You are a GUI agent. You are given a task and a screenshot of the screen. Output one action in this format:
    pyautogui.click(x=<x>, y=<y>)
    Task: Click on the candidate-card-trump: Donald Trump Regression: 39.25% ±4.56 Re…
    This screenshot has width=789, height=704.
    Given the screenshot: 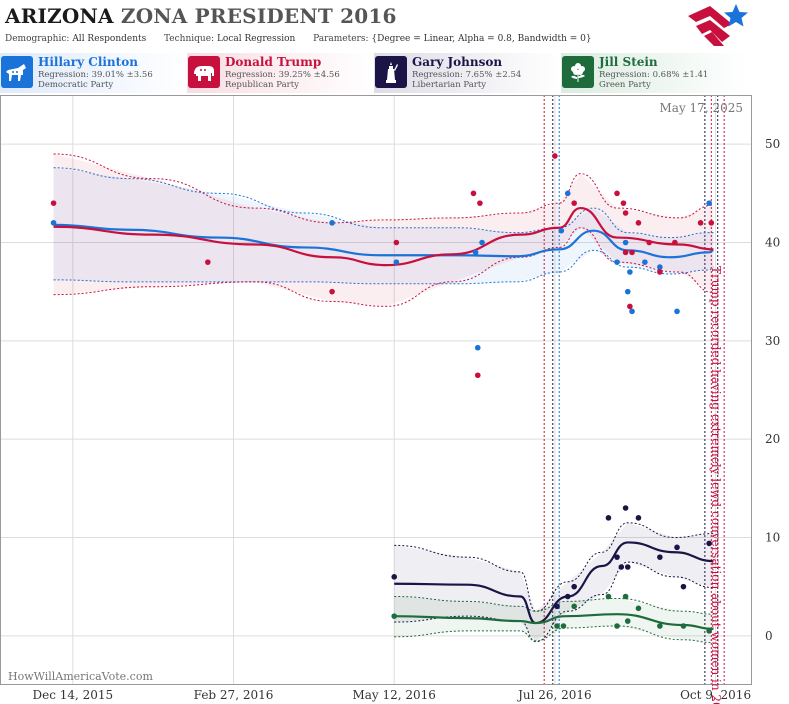 What is the action you would take?
    pyautogui.click(x=280, y=73)
    